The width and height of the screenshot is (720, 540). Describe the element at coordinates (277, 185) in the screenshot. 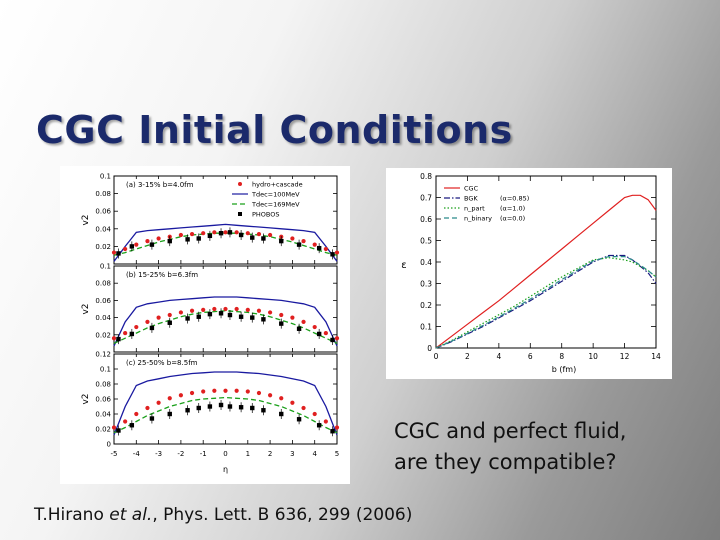

I see `legend-label: hydro+cascade` at that location.